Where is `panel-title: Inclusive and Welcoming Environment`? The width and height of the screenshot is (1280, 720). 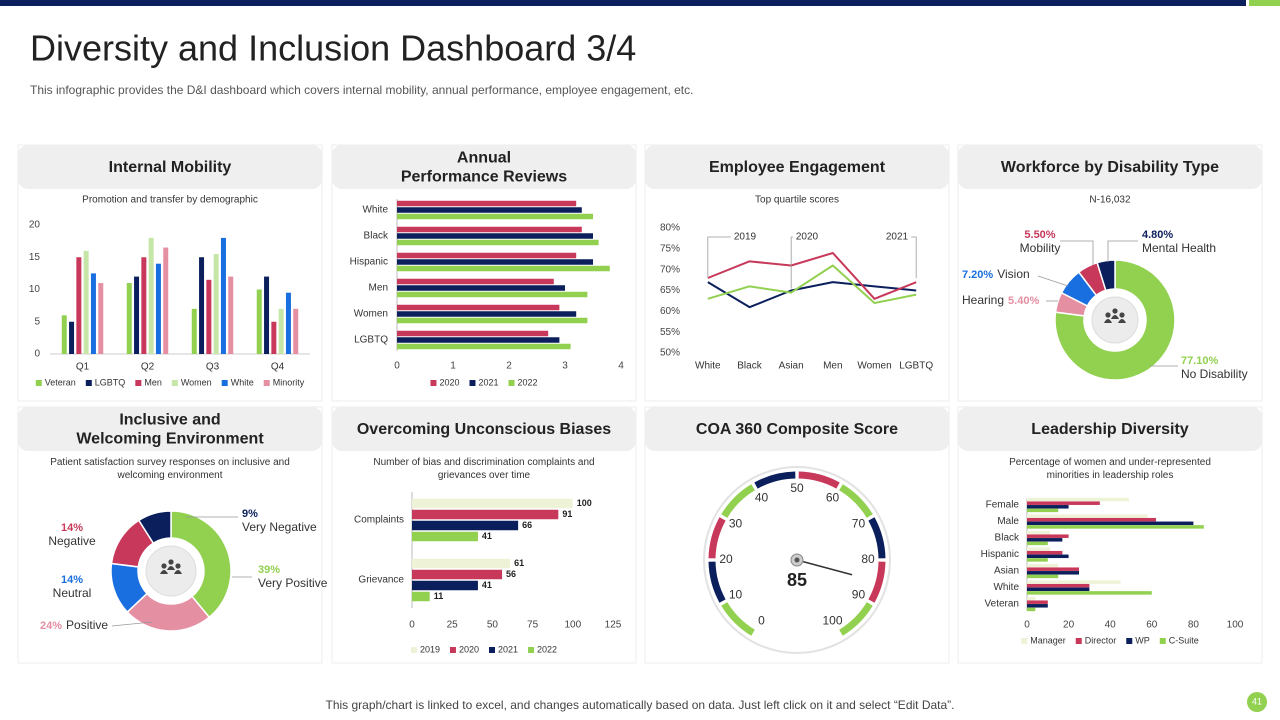 panel-title: Inclusive and Welcoming Environment is located at coordinates (170, 430).